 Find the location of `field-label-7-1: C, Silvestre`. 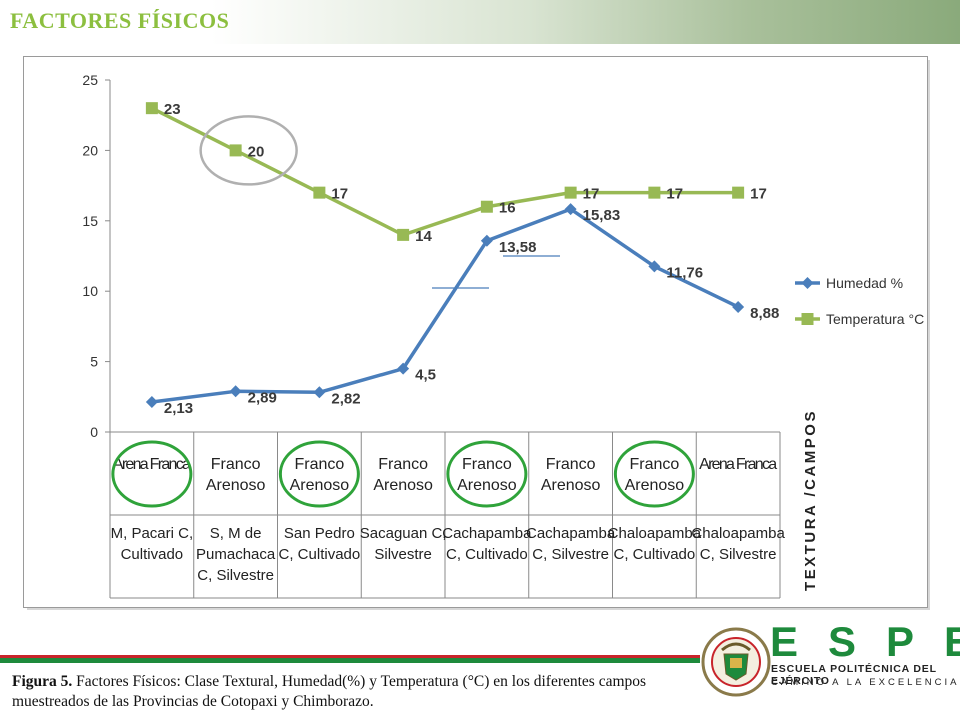

field-label-7-1: C, Silvestre is located at coordinates (738, 554).